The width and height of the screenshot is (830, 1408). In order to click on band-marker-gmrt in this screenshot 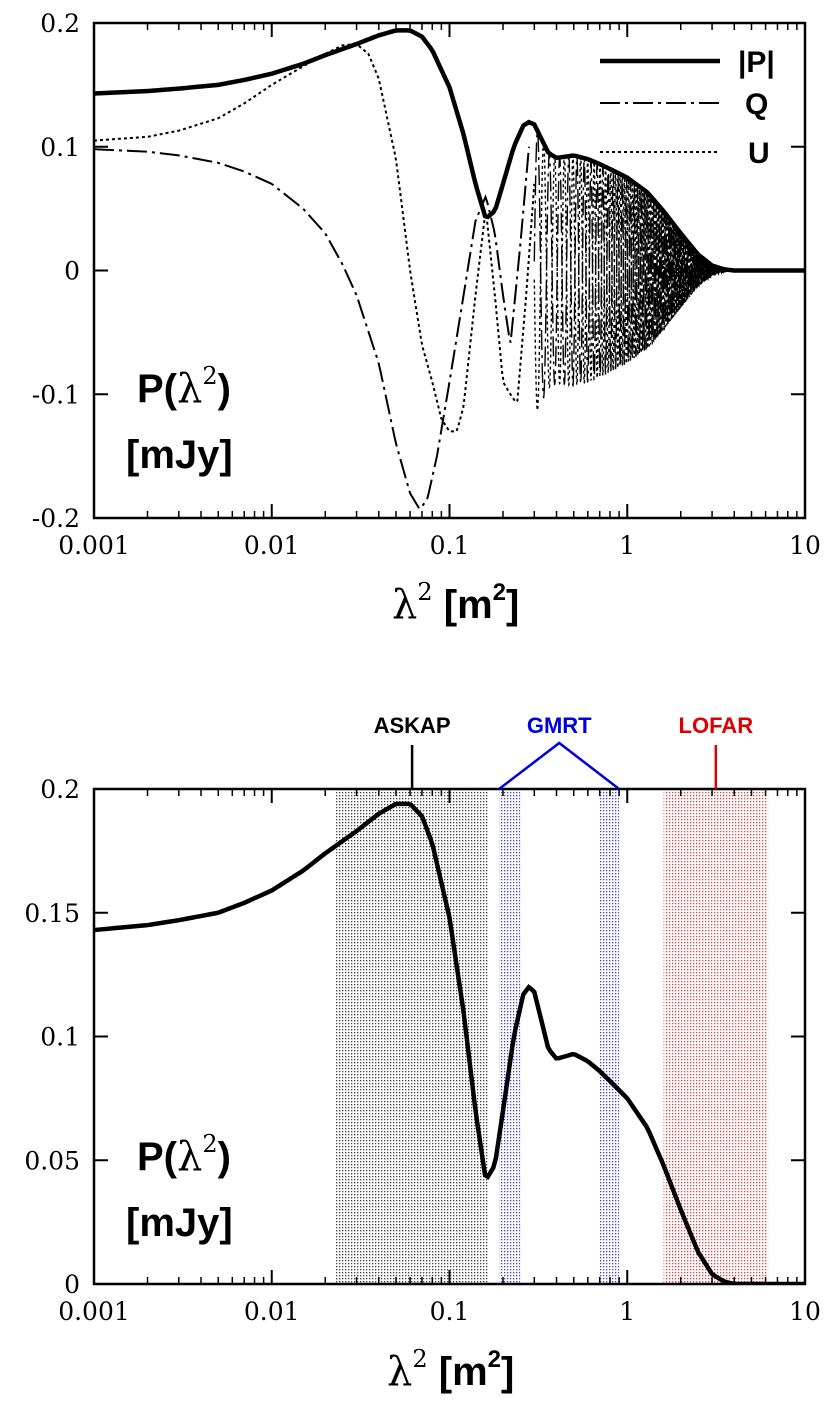, I will do `click(559, 765)`.